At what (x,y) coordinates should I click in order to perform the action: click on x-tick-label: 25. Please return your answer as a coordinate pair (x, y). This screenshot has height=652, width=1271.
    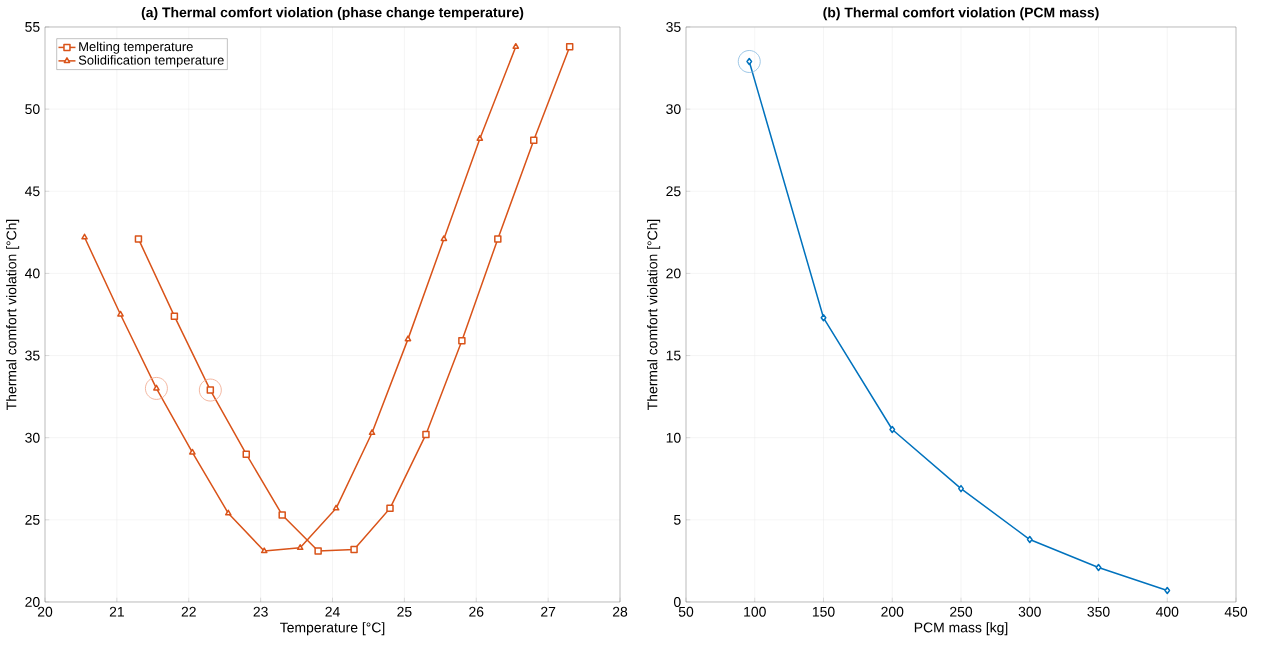
    Looking at the image, I should click on (404, 611).